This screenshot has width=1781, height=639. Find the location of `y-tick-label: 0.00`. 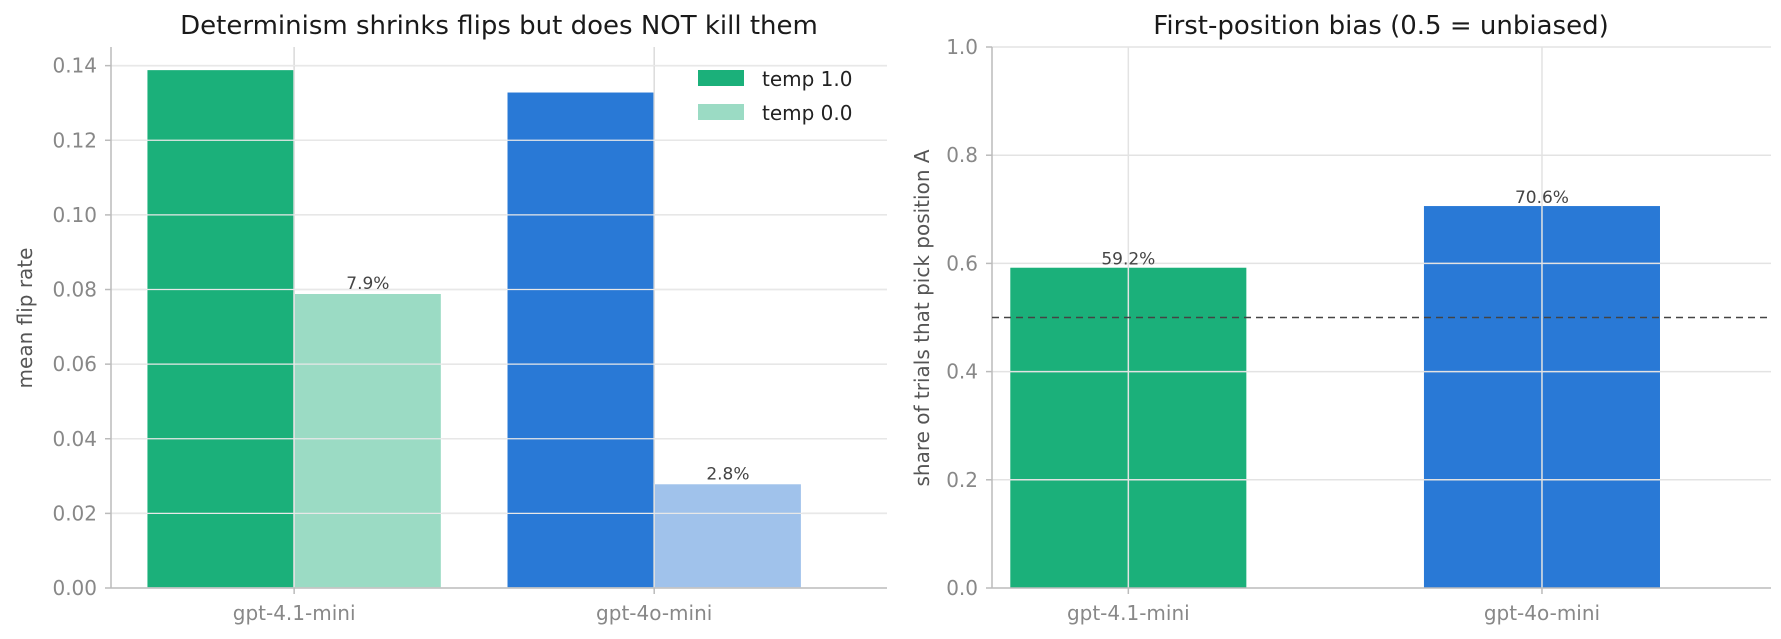

y-tick-label: 0.00 is located at coordinates (74, 588).